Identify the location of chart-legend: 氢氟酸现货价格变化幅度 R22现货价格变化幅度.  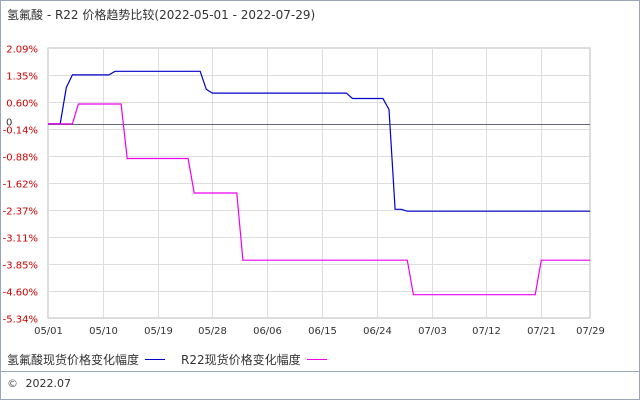
(175, 359).